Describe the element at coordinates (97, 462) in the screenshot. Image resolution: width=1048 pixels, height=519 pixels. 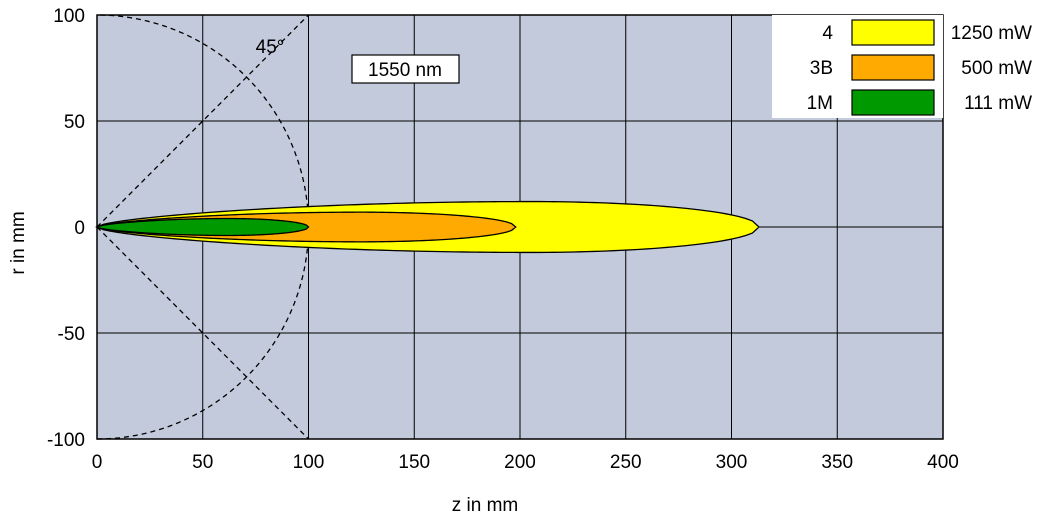
I see `x-tick-label-0: 0` at that location.